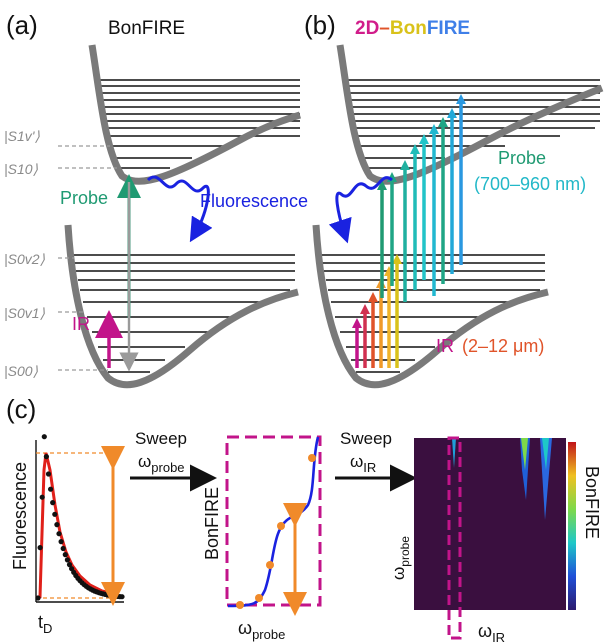 The image size is (606, 643). What do you see at coordinates (20, 516) in the screenshot?
I see `fluorescence-axis-label: Fluorescence` at bounding box center [20, 516].